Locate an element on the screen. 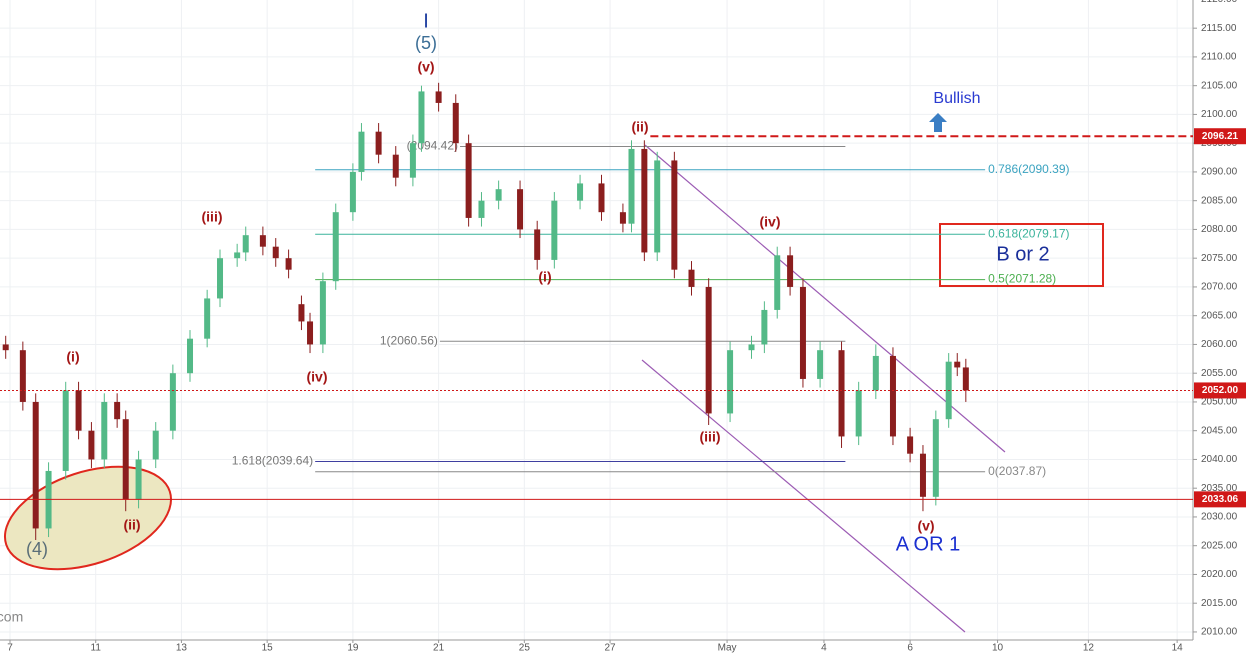 The width and height of the screenshot is (1254, 654). y-tick-label: 2110.00 is located at coordinates (1219, 57).